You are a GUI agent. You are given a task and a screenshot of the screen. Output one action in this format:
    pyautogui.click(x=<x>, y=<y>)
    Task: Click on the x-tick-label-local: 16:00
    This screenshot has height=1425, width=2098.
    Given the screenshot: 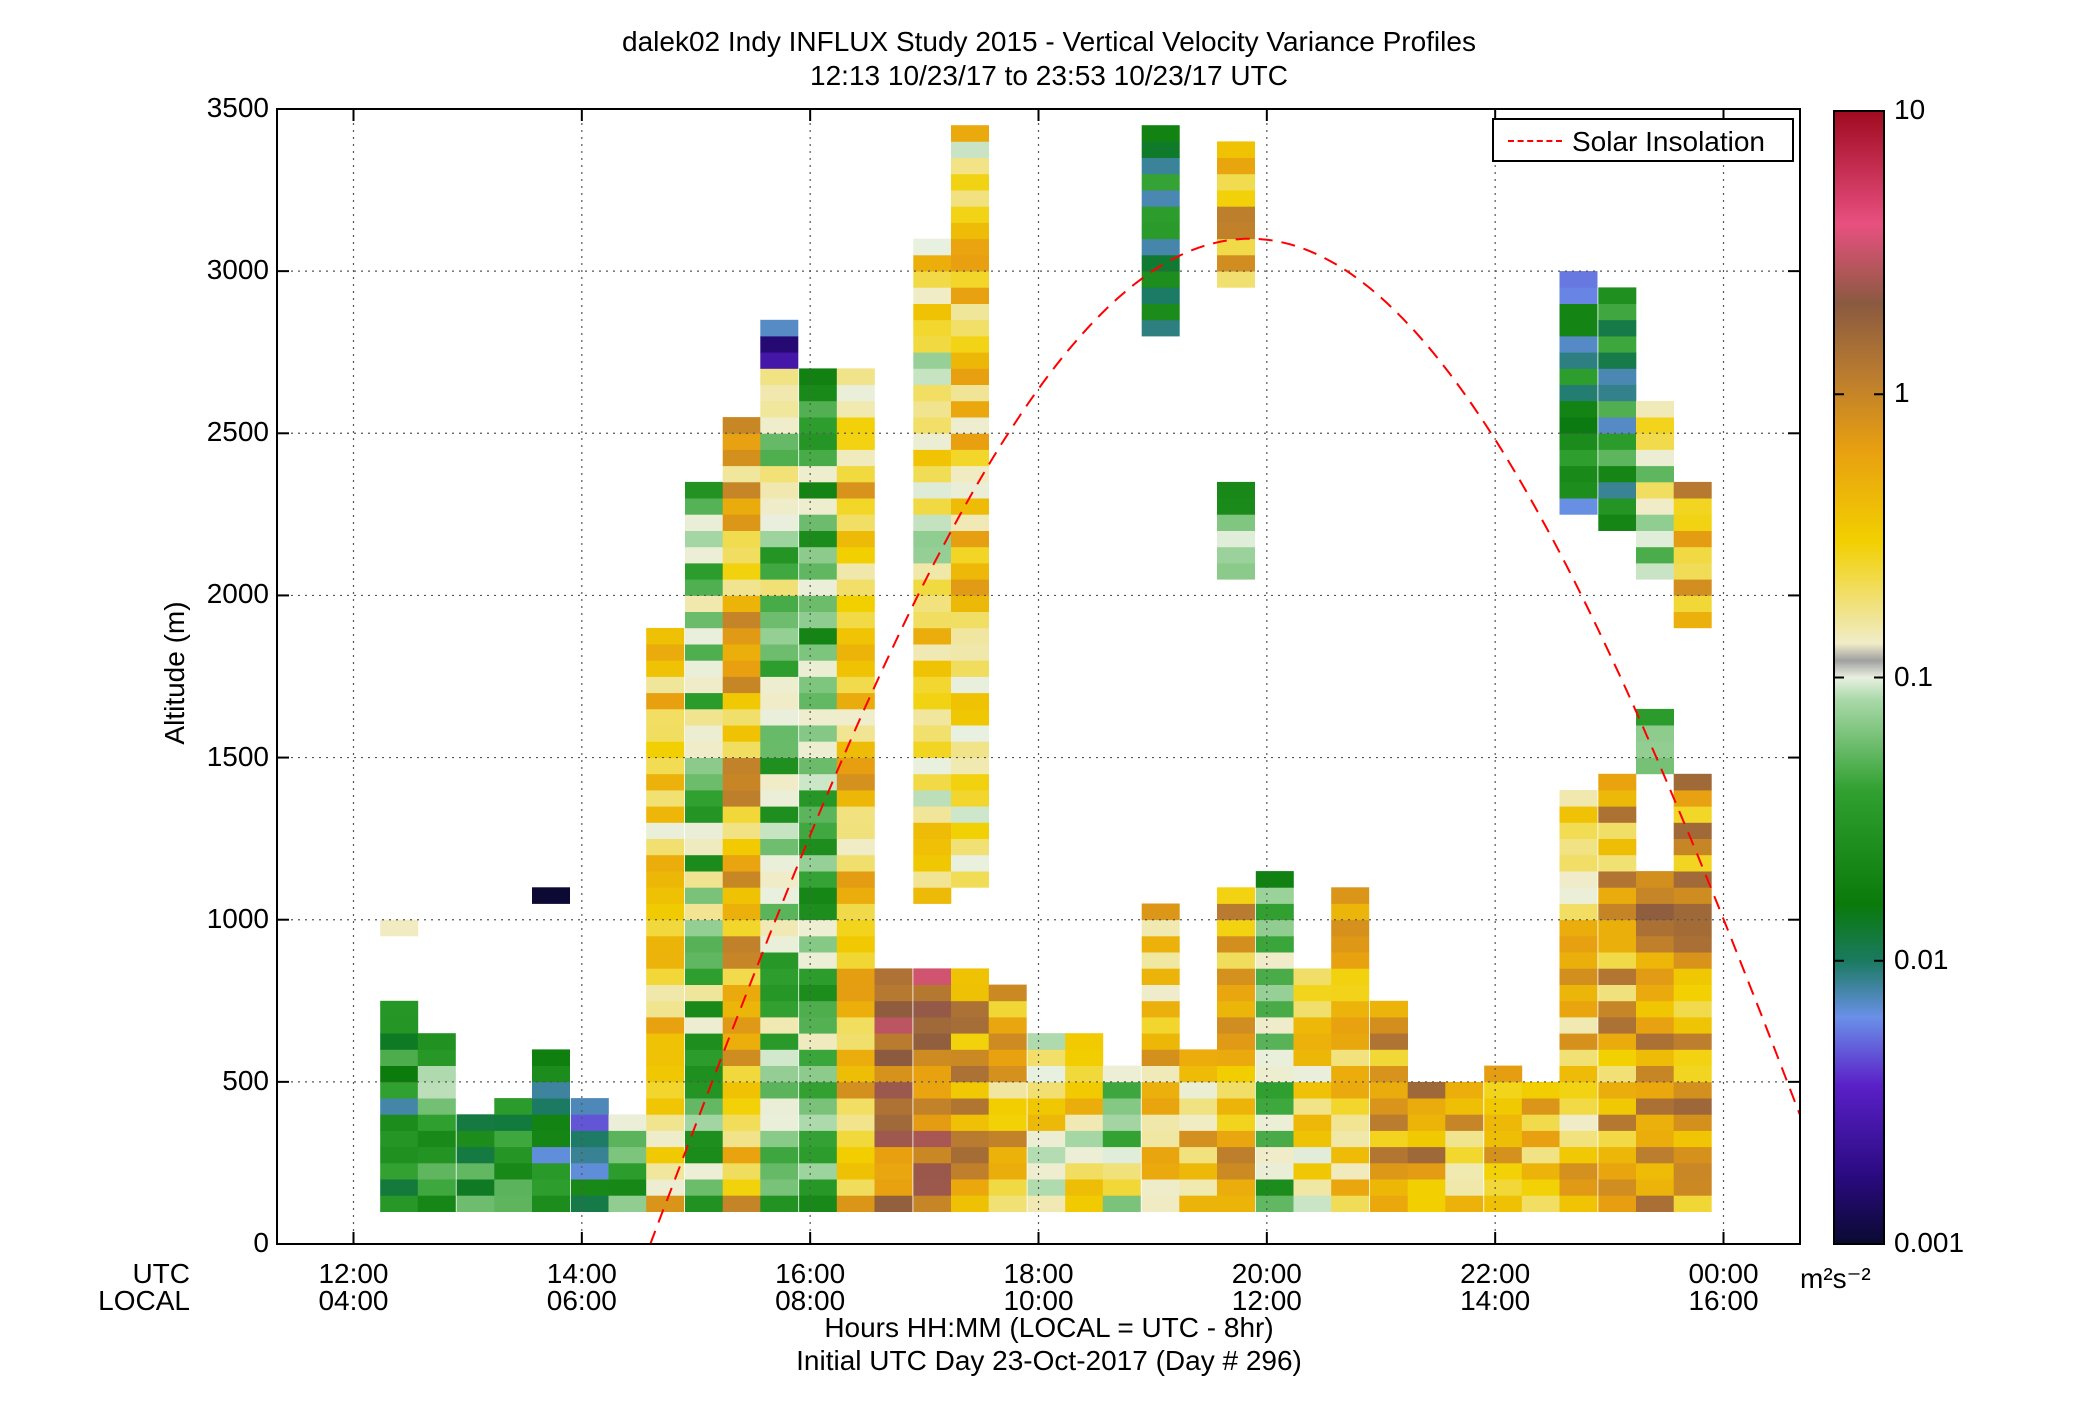 What is the action you would take?
    pyautogui.click(x=1723, y=1300)
    